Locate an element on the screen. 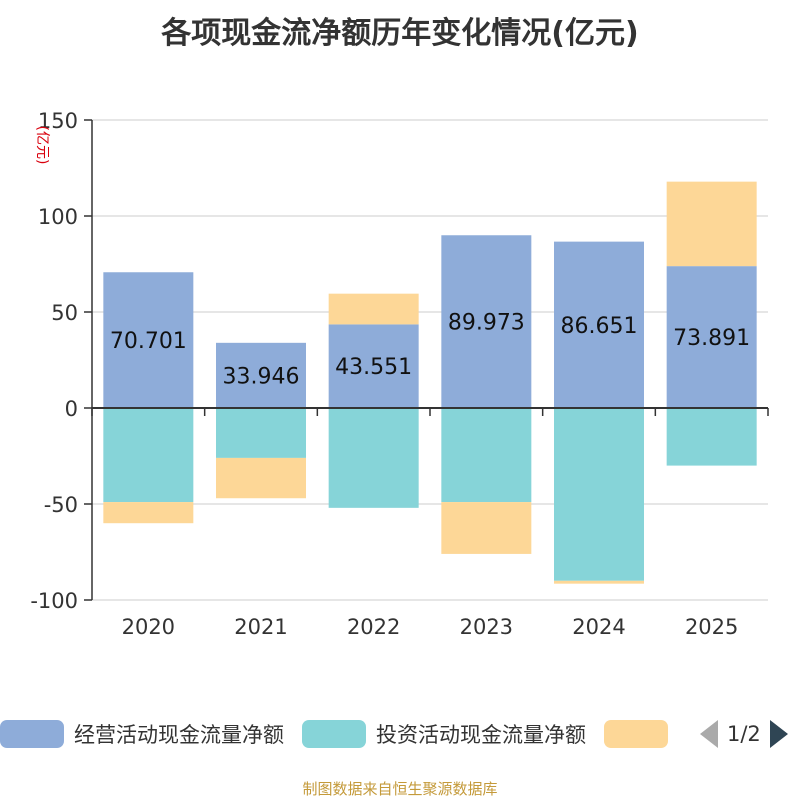 This screenshot has height=800, width=800. y-tick-label: 50 is located at coordinates (64, 313).